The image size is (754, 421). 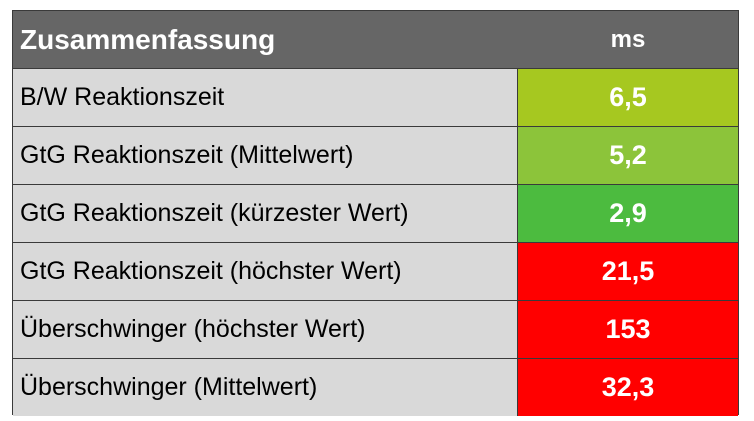 I want to click on row-value: 5,2, so click(x=628, y=155).